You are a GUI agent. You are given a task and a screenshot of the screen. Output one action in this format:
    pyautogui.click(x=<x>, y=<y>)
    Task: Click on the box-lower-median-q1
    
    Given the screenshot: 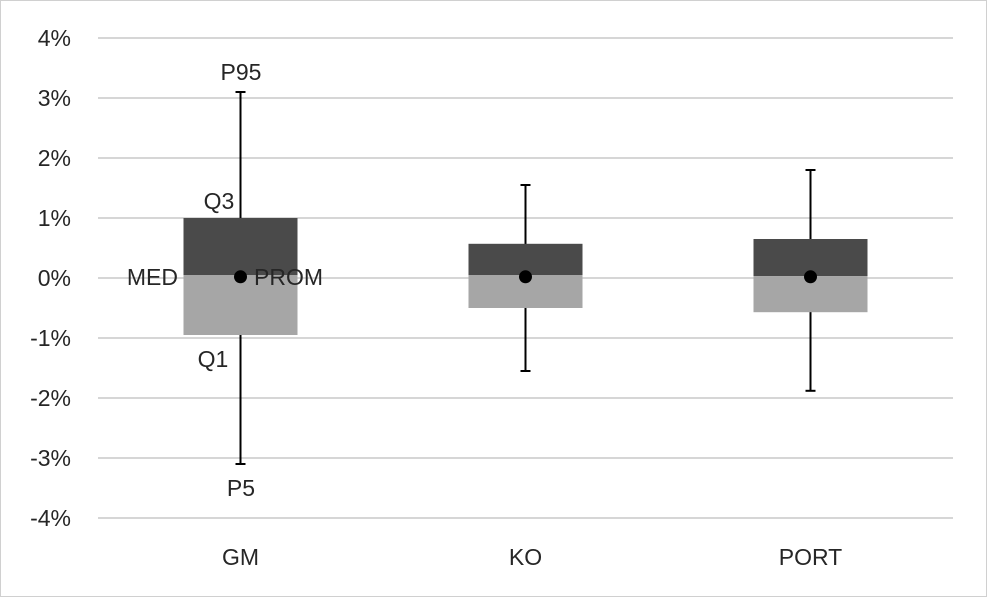 What is the action you would take?
    pyautogui.click(x=240, y=305)
    